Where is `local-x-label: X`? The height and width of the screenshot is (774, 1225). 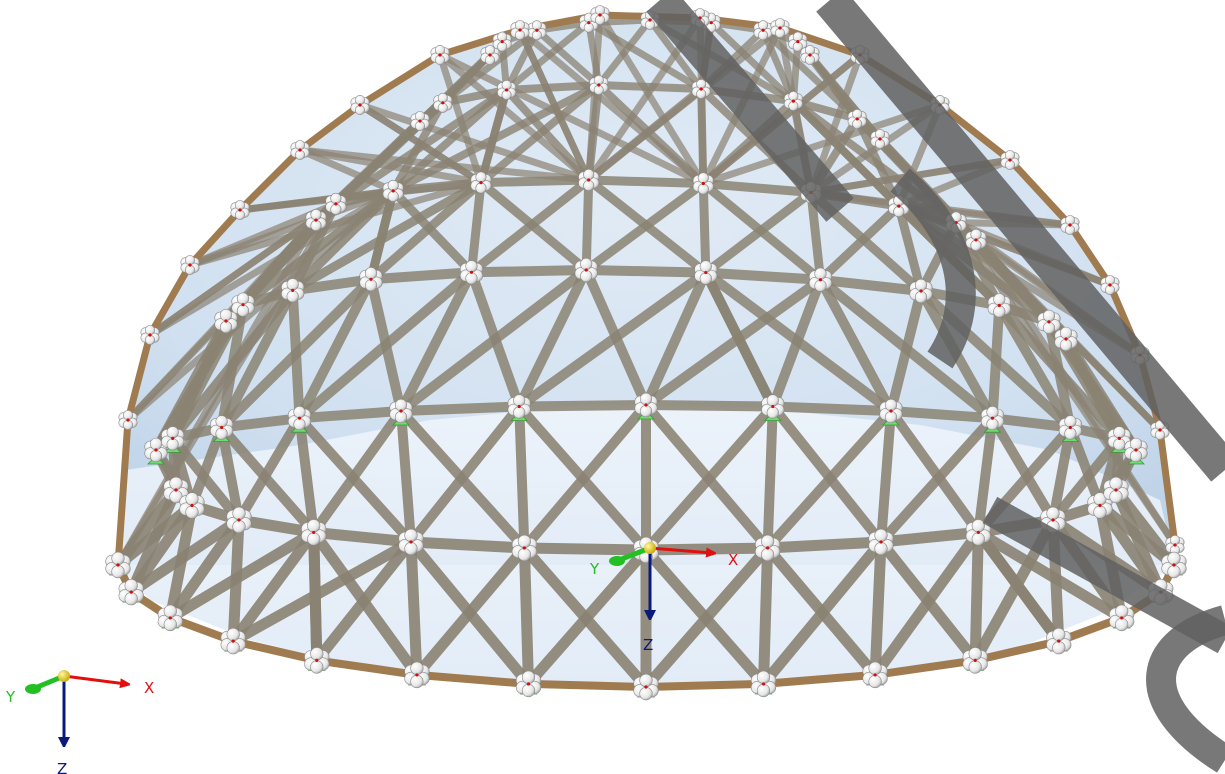 local-x-label: X is located at coordinates (733, 560).